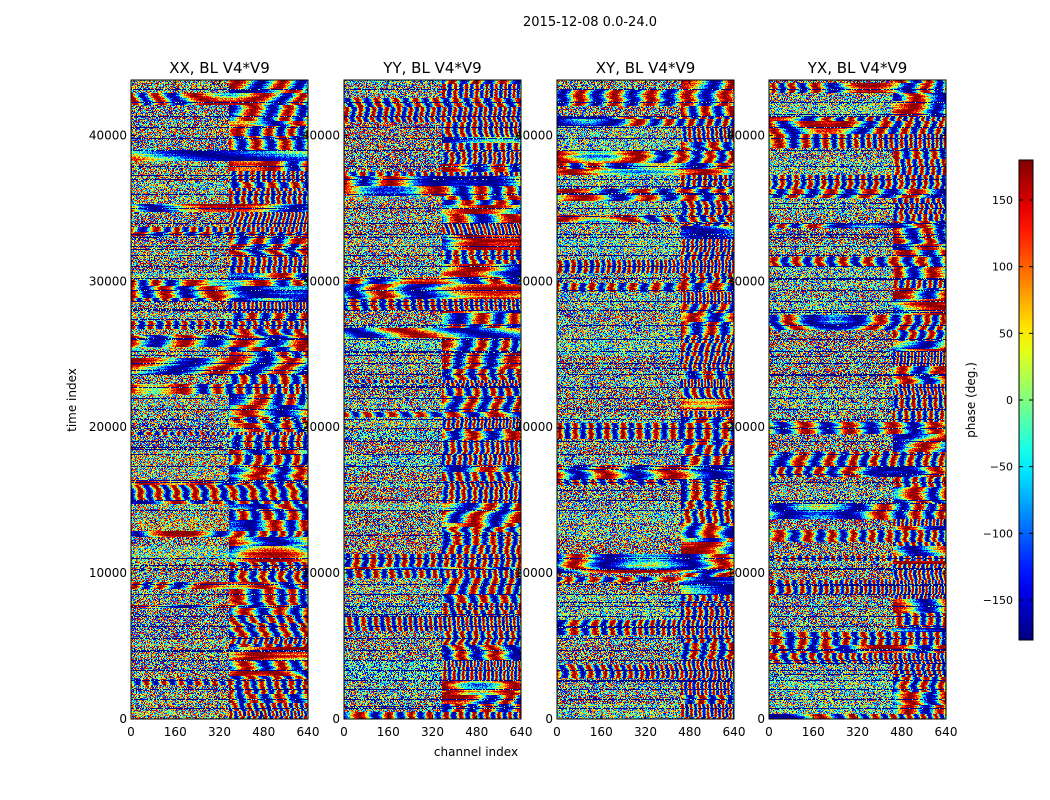 Image resolution: width=1050 pixels, height=800 pixels. I want to click on colorbar-tick-label: 150, so click(1002, 200).